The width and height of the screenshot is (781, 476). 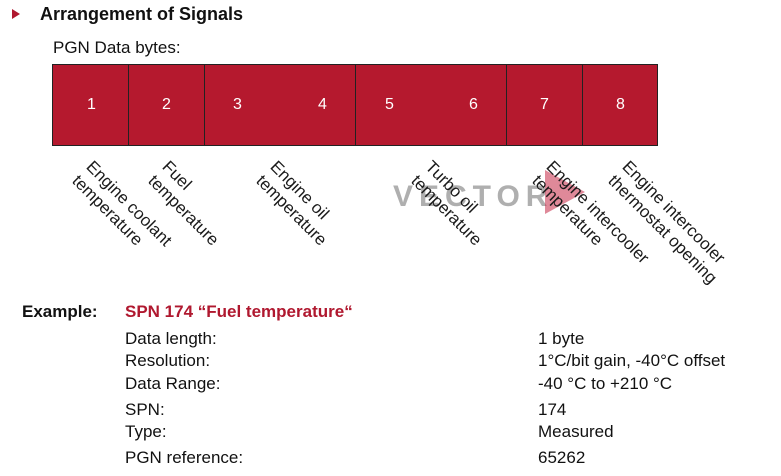 What do you see at coordinates (473, 196) in the screenshot?
I see `vector-watermark: VECTOR` at bounding box center [473, 196].